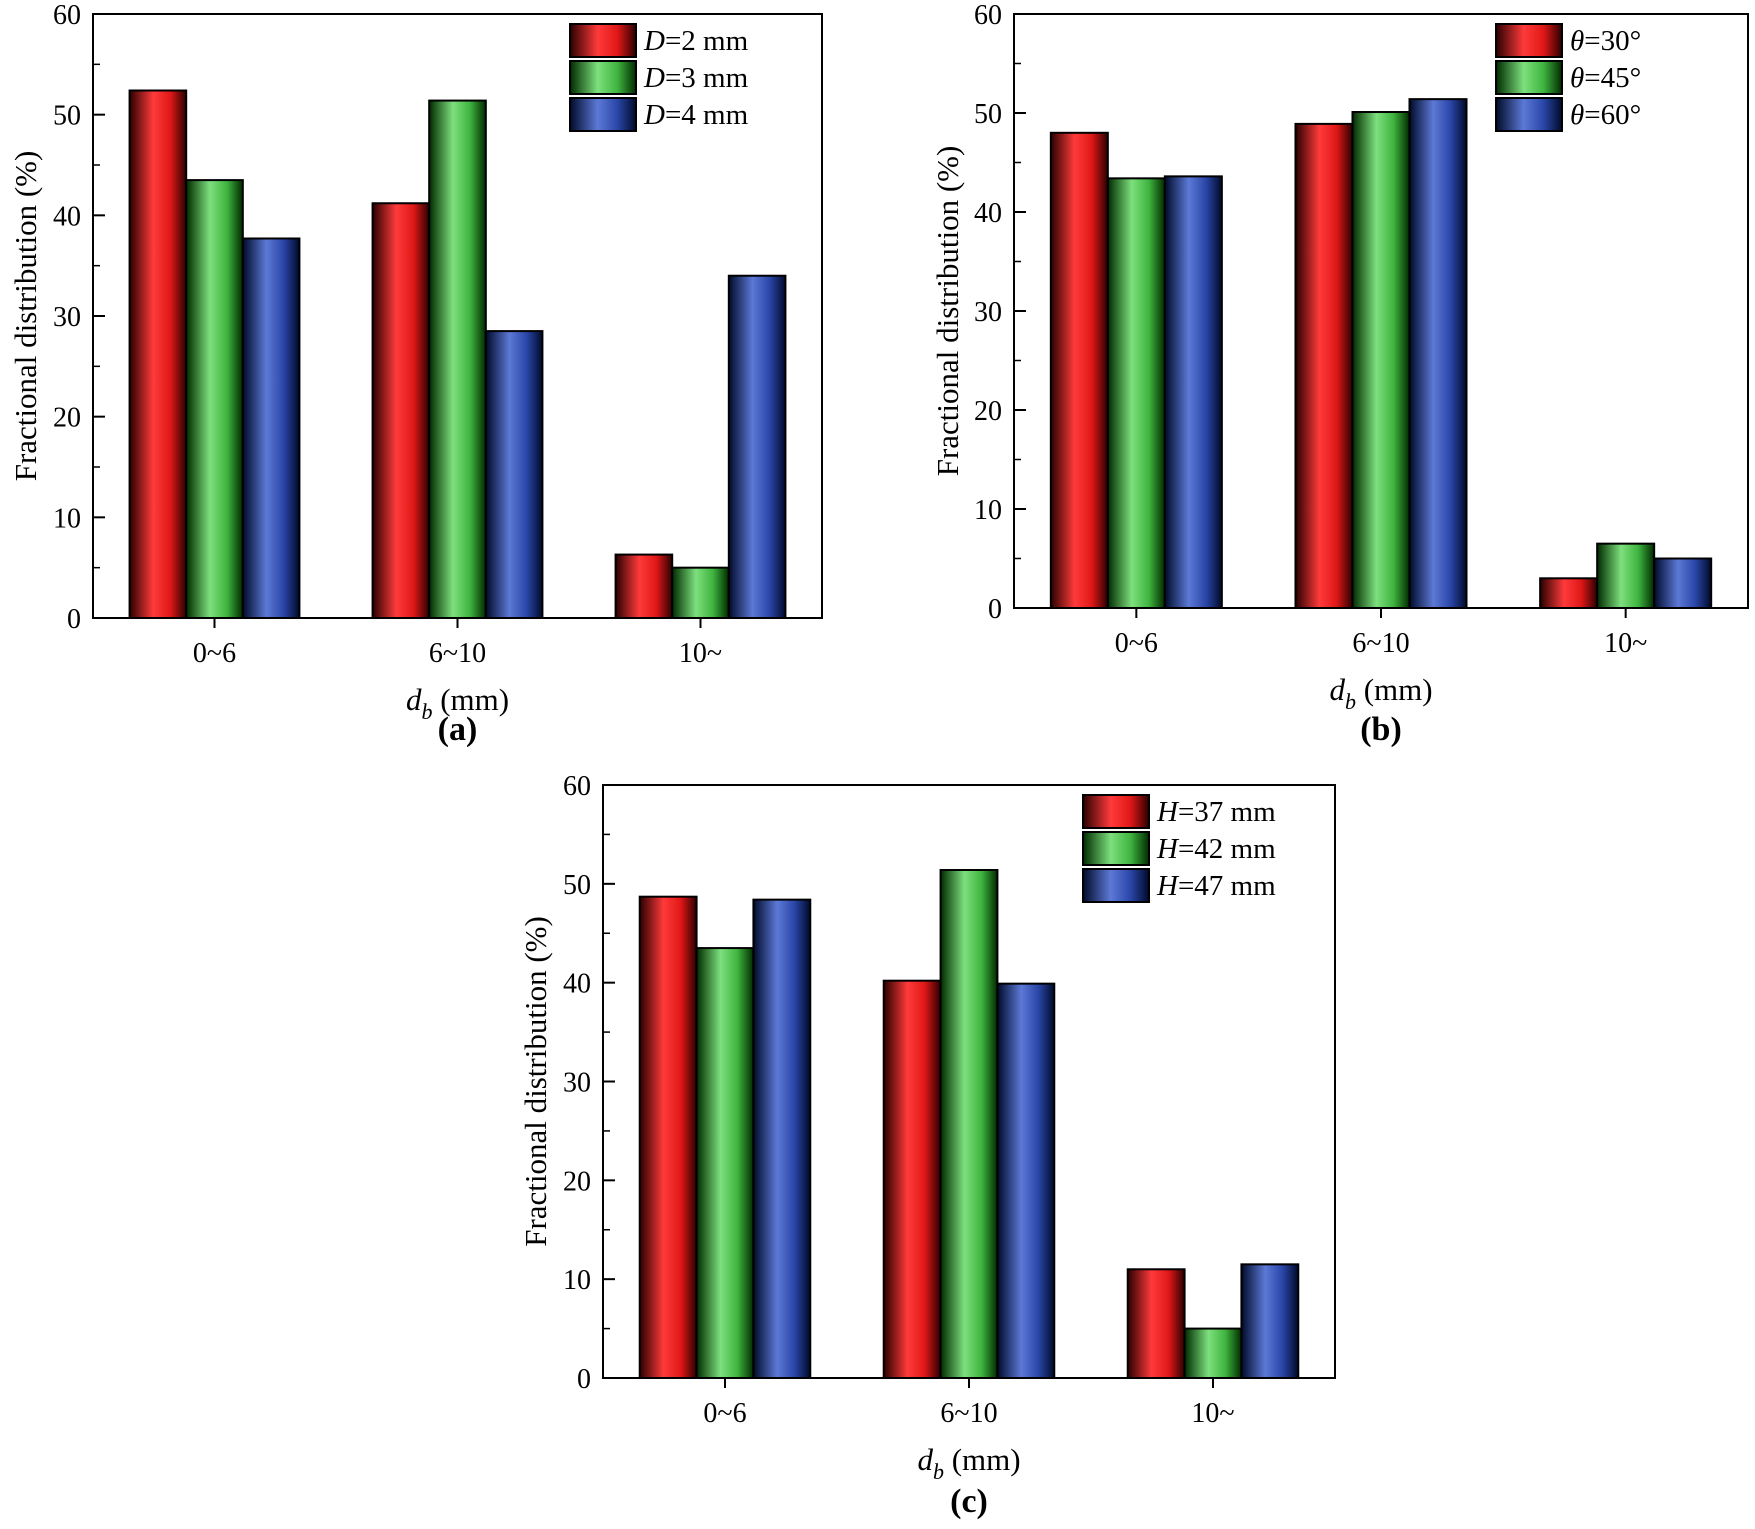  Describe the element at coordinates (457, 729) in the screenshot. I see `caption-letter: a` at that location.